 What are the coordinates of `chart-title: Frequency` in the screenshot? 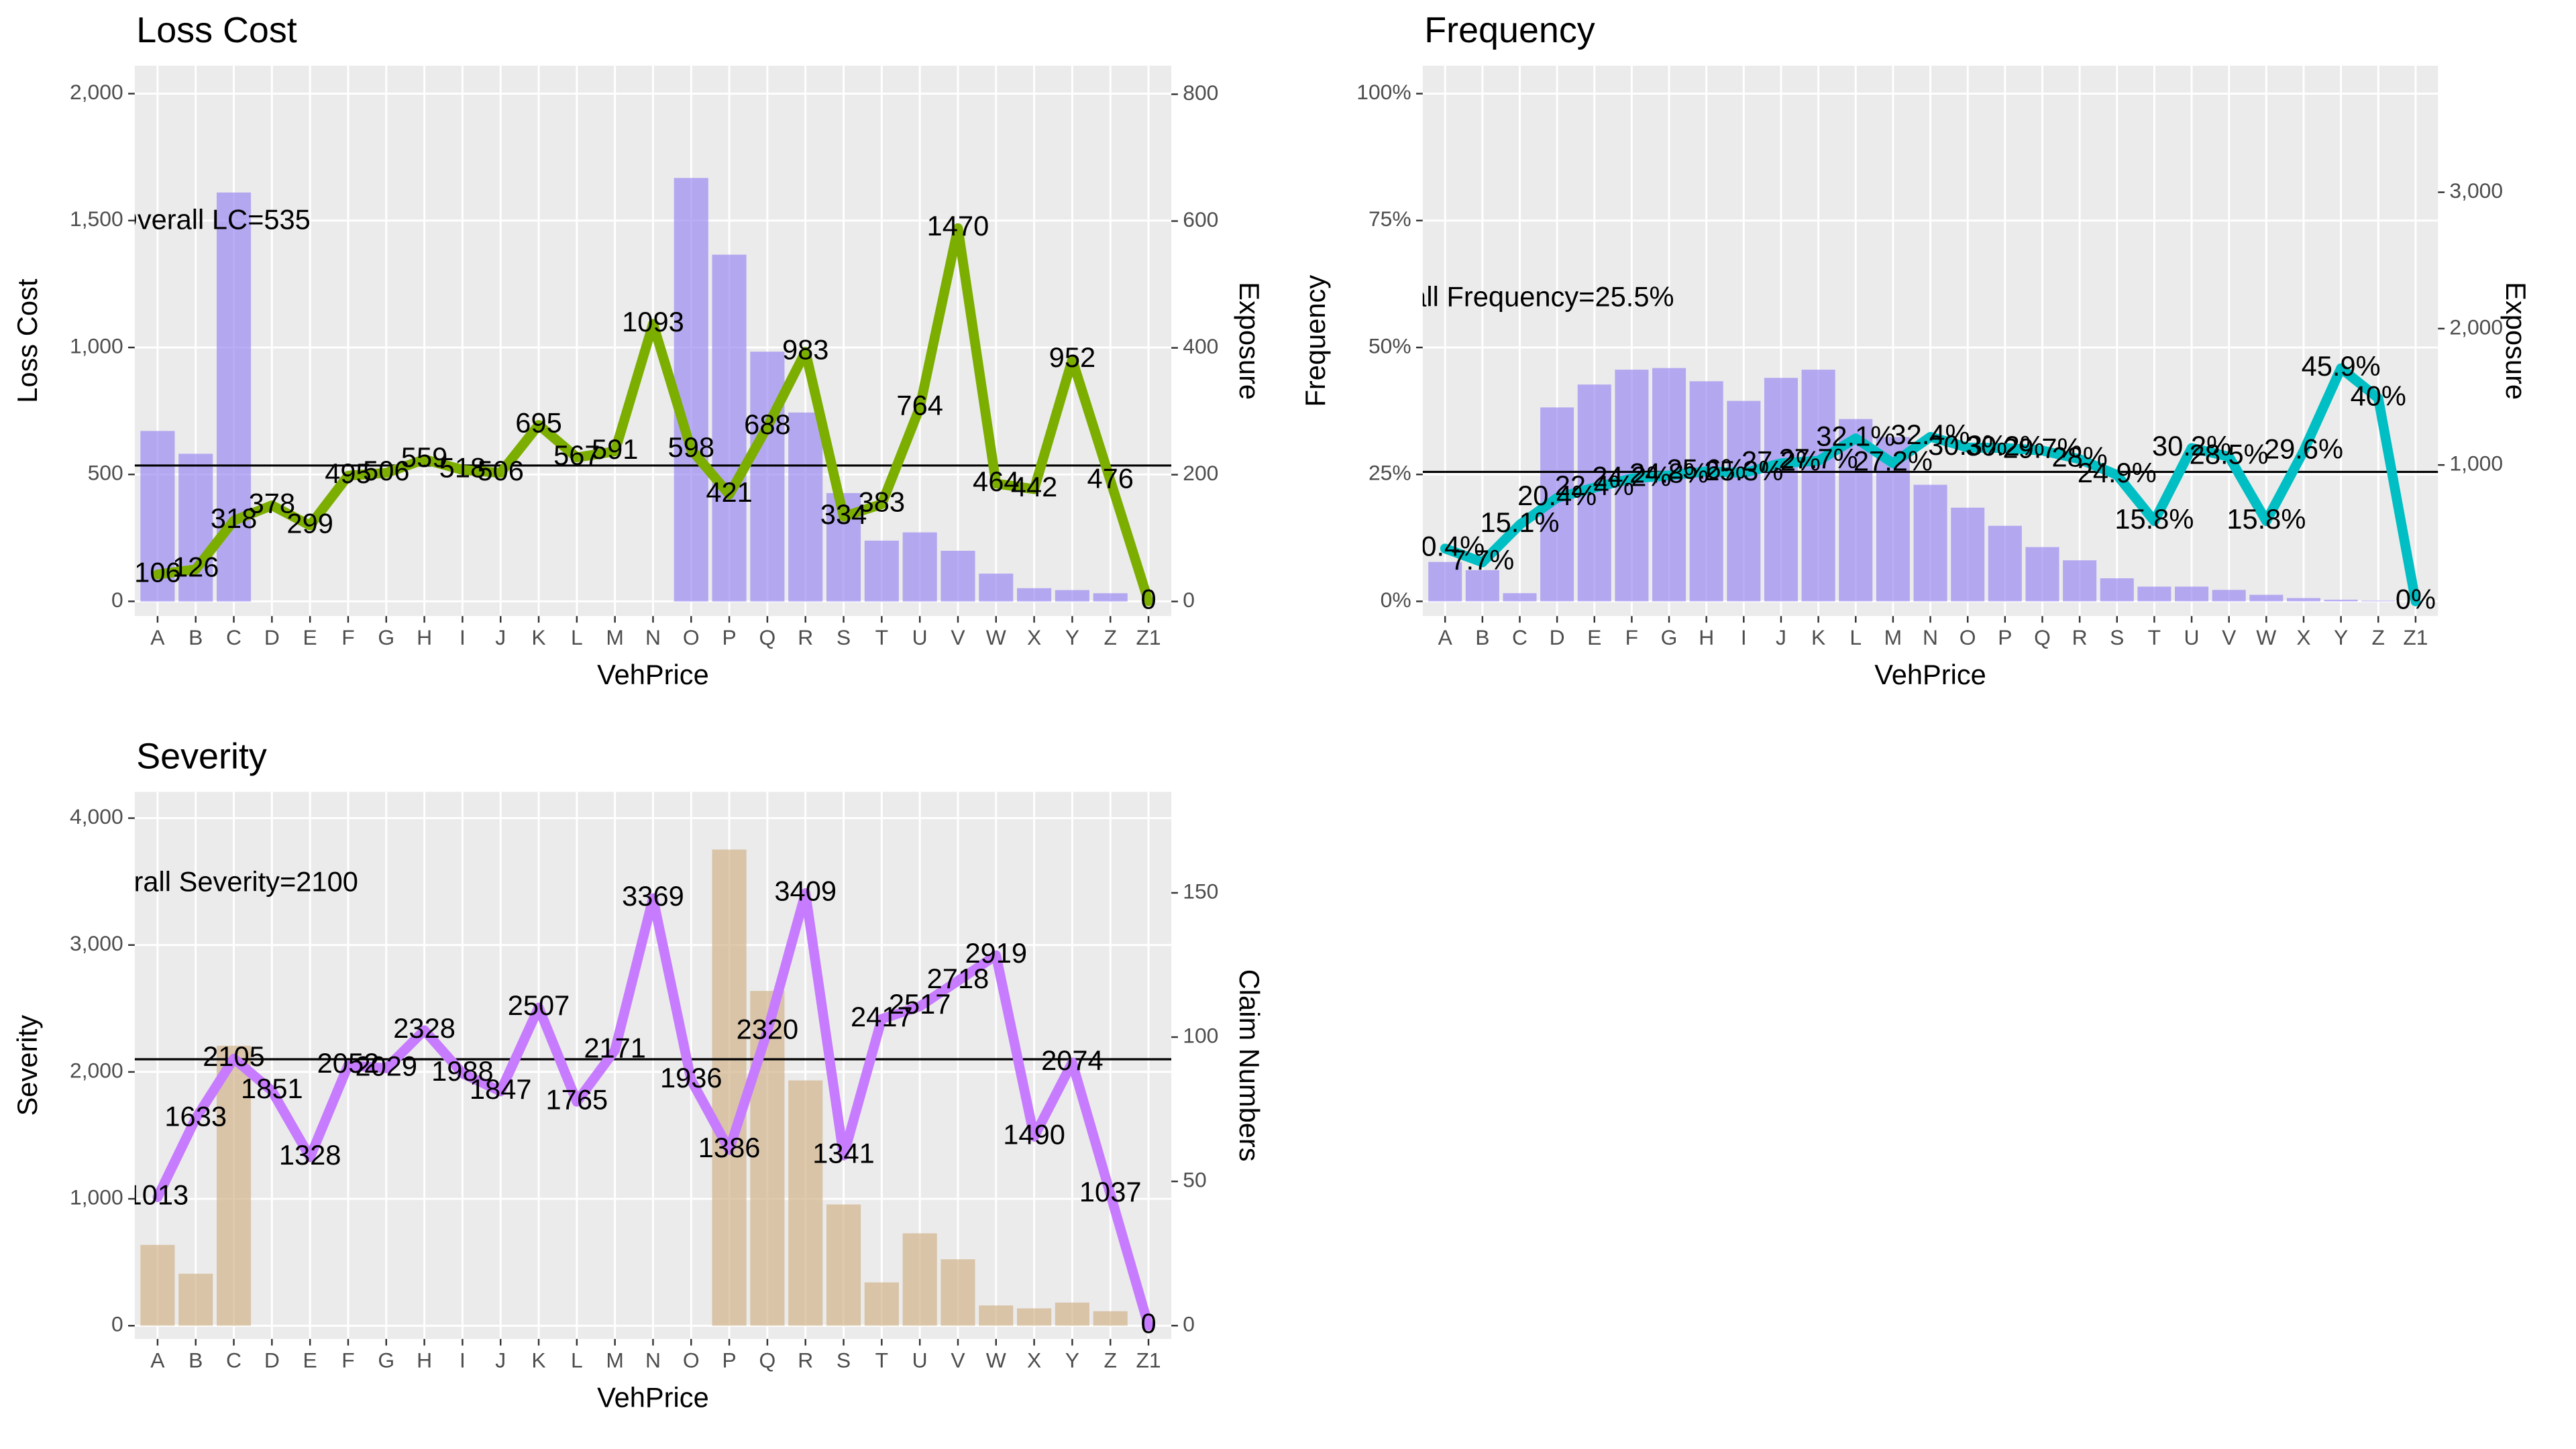 It's located at (1509, 30).